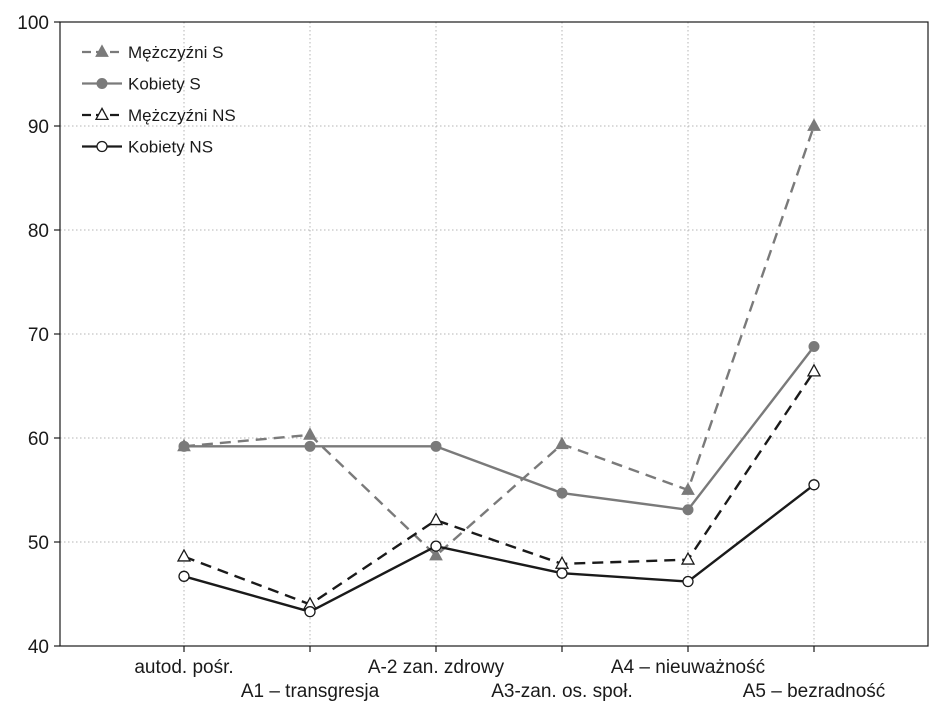  Describe the element at coordinates (164, 84) in the screenshot. I see `legend-label: Kobiety S` at that location.